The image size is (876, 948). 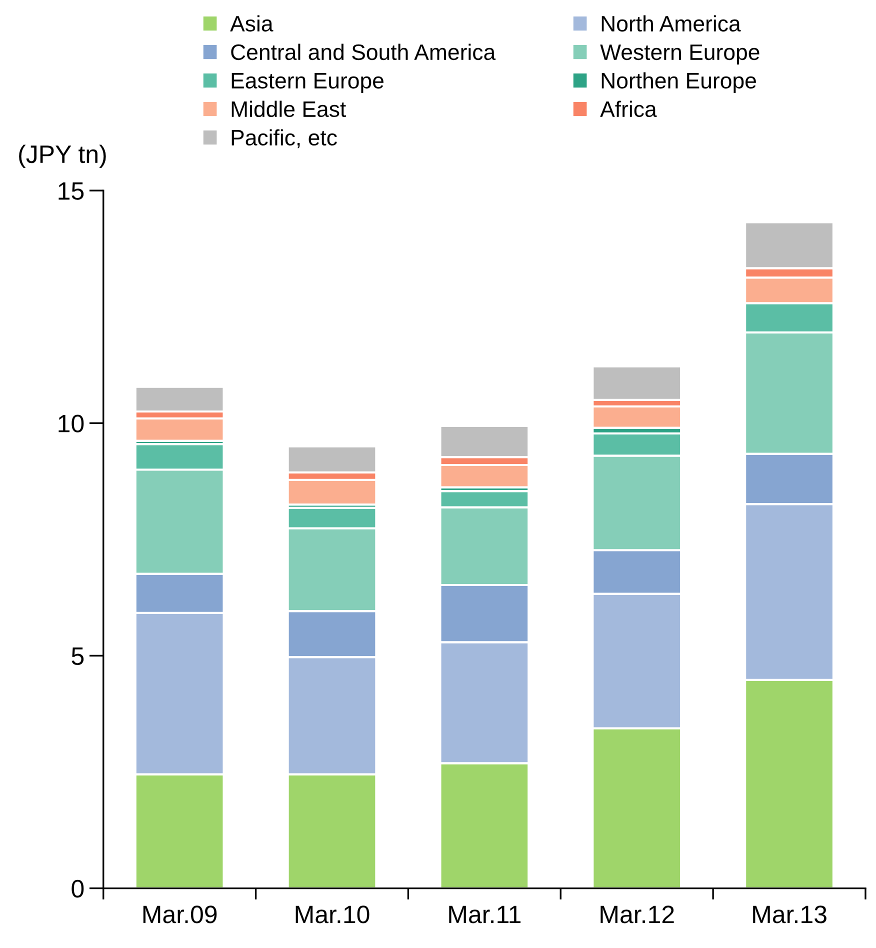 I want to click on y-tick-label: 15, so click(x=71, y=191).